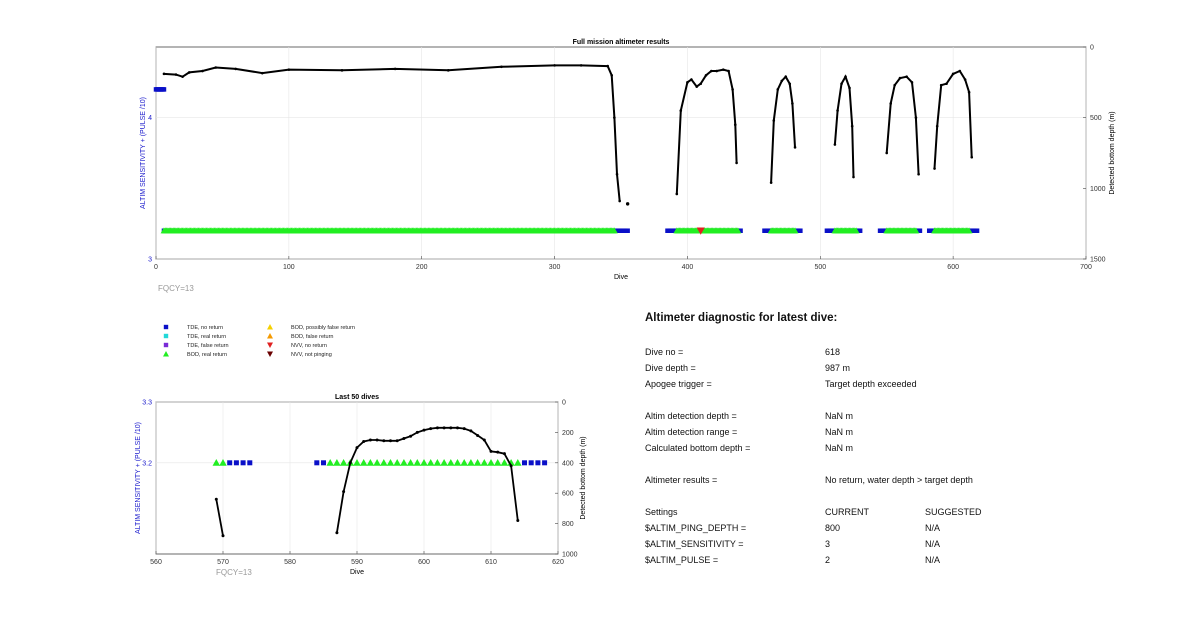  I want to click on right-tick-label: 1500, so click(1098, 260).